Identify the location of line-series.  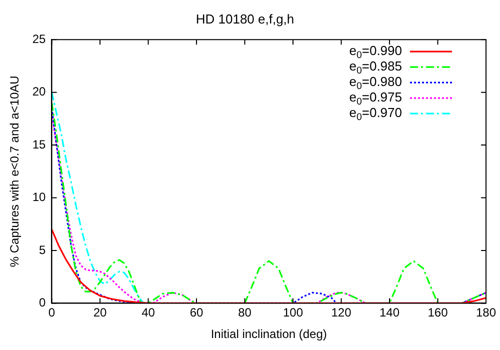
(98, 198).